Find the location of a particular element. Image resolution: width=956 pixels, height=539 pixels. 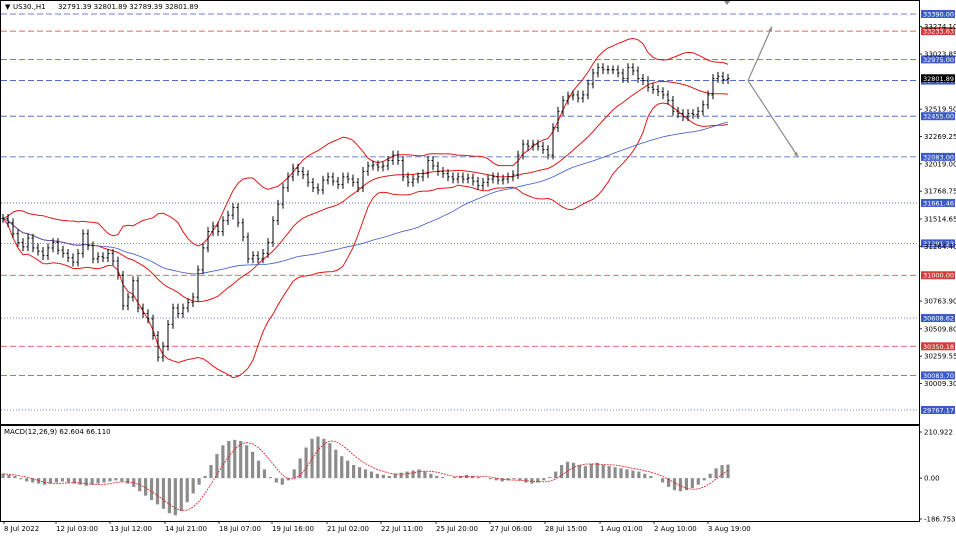

time-tick-label: 2 Aug 10:00 is located at coordinates (675, 529).